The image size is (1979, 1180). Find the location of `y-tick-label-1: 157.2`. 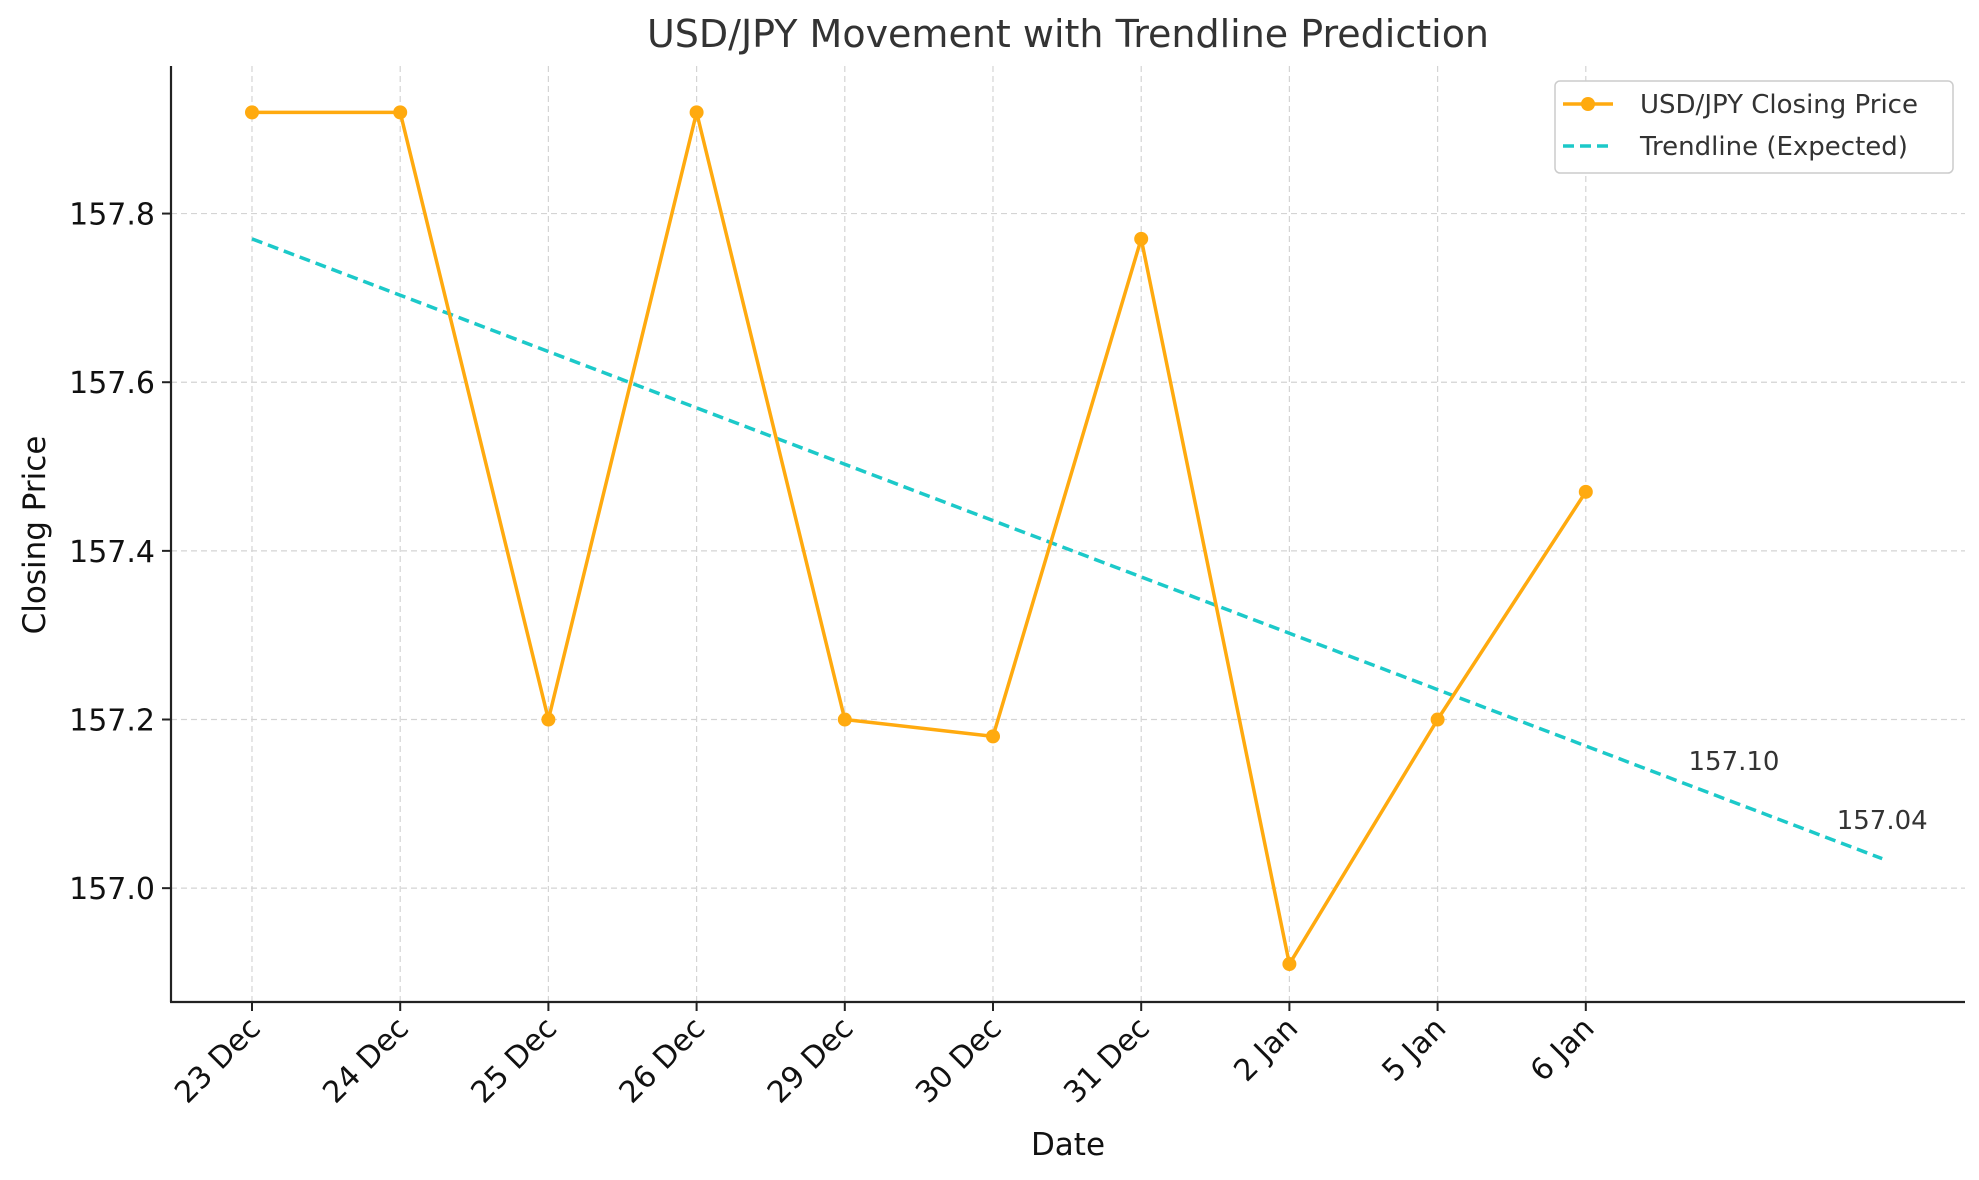

y-tick-label-1: 157.2 is located at coordinates (112, 721).